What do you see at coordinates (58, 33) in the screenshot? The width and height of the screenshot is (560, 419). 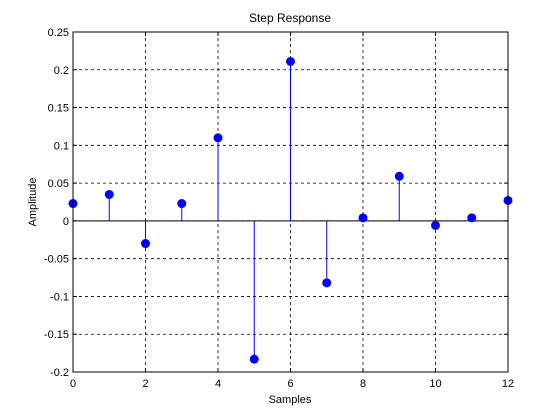 I see `y-tick-label: 0.25` at bounding box center [58, 33].